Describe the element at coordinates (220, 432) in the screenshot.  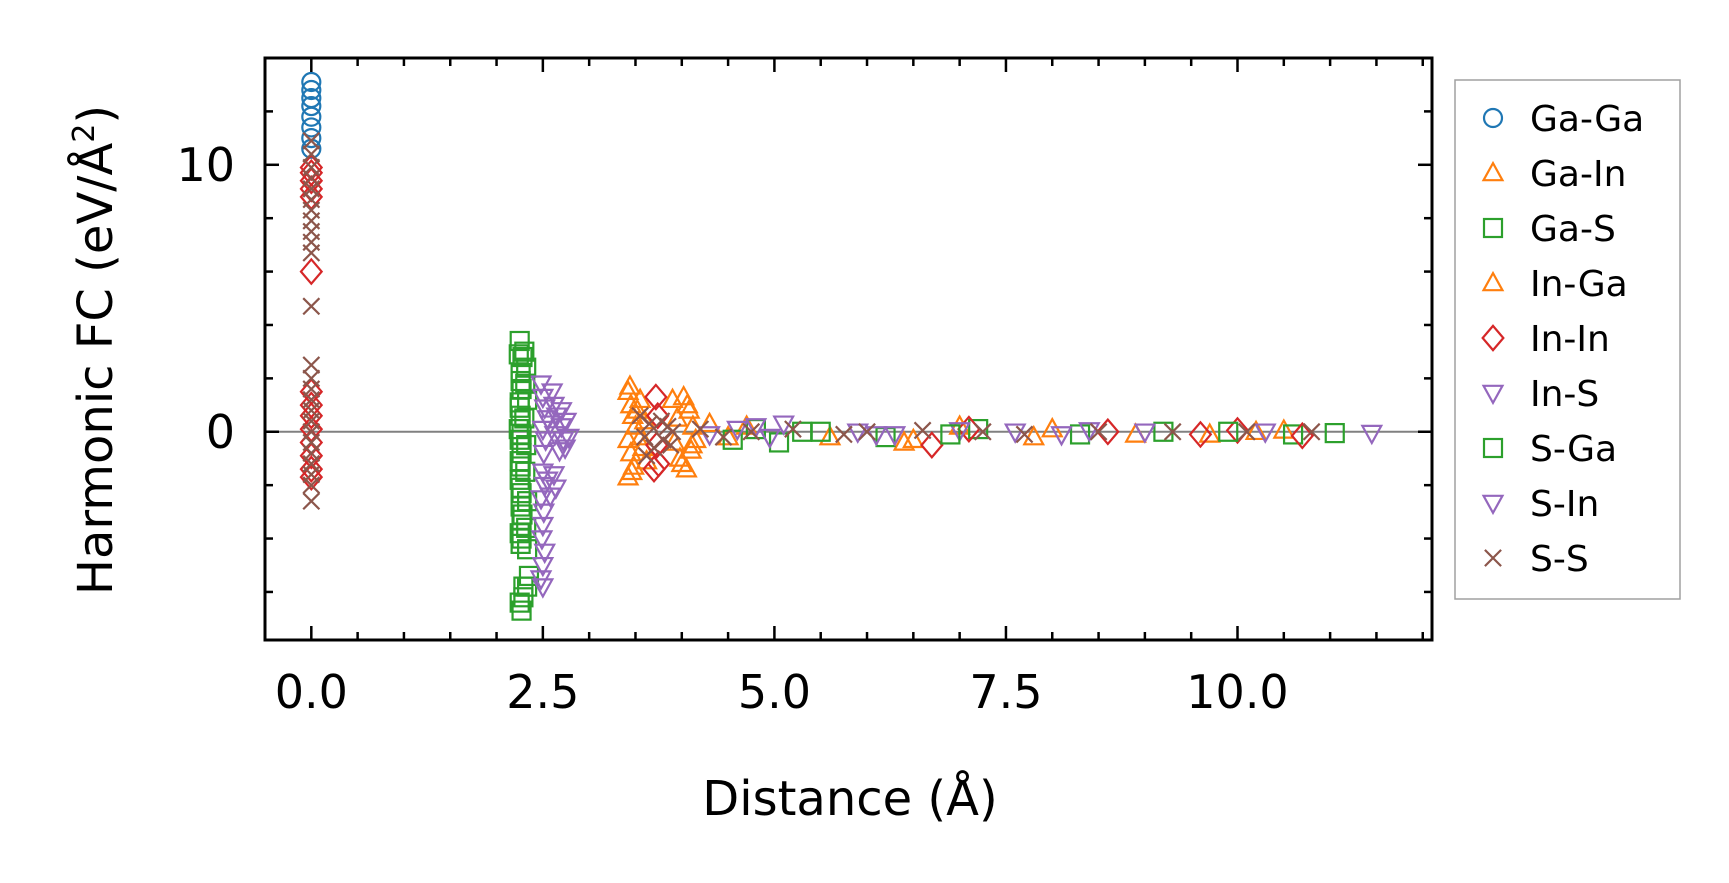
I see `y-tick-label: 0` at that location.